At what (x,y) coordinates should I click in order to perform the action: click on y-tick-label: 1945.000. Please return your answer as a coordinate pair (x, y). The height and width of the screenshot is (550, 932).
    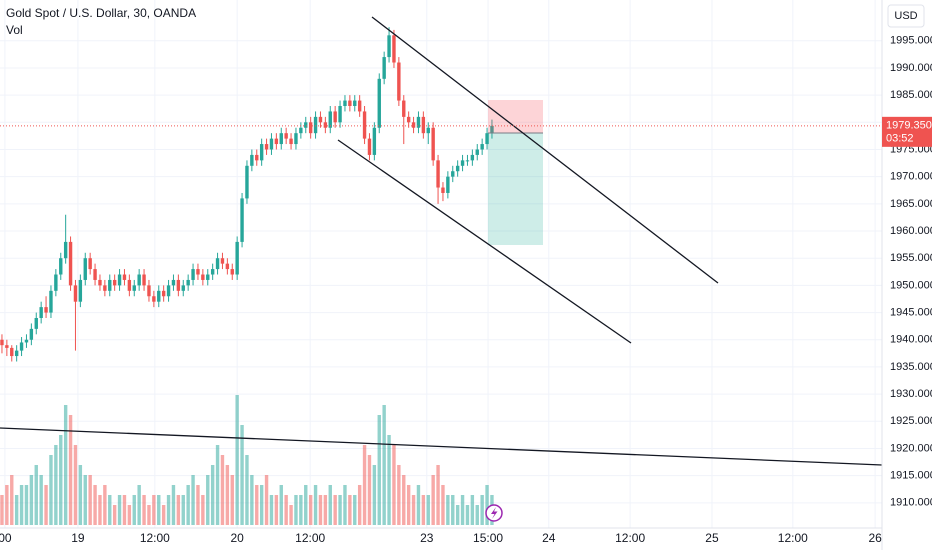
    Looking at the image, I should click on (911, 312).